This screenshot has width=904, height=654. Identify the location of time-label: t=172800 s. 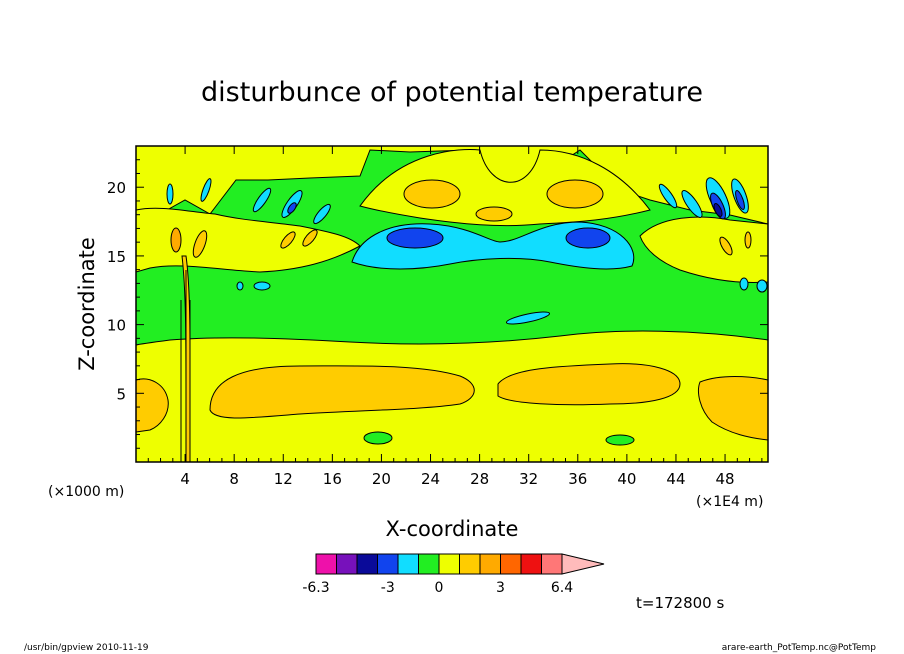
(680, 603).